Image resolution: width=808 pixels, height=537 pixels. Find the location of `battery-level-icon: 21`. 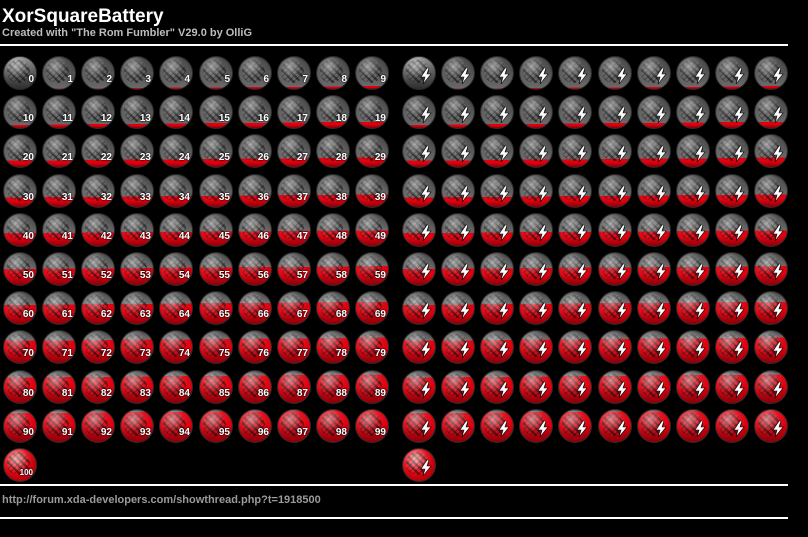

battery-level-icon: 21 is located at coordinates (59, 151).